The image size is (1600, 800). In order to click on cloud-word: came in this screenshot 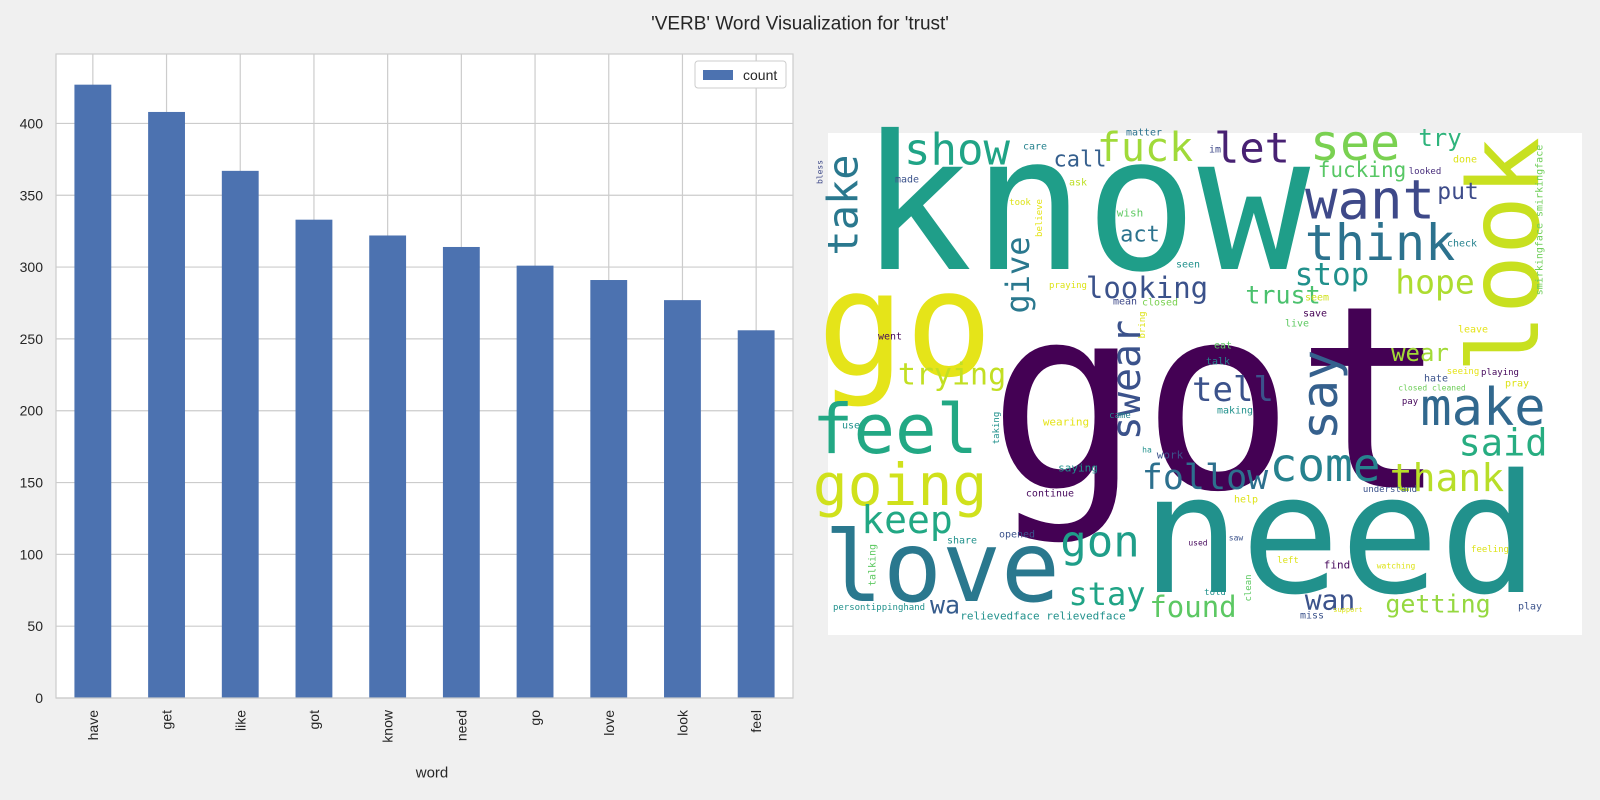, I will do `click(1120, 416)`.